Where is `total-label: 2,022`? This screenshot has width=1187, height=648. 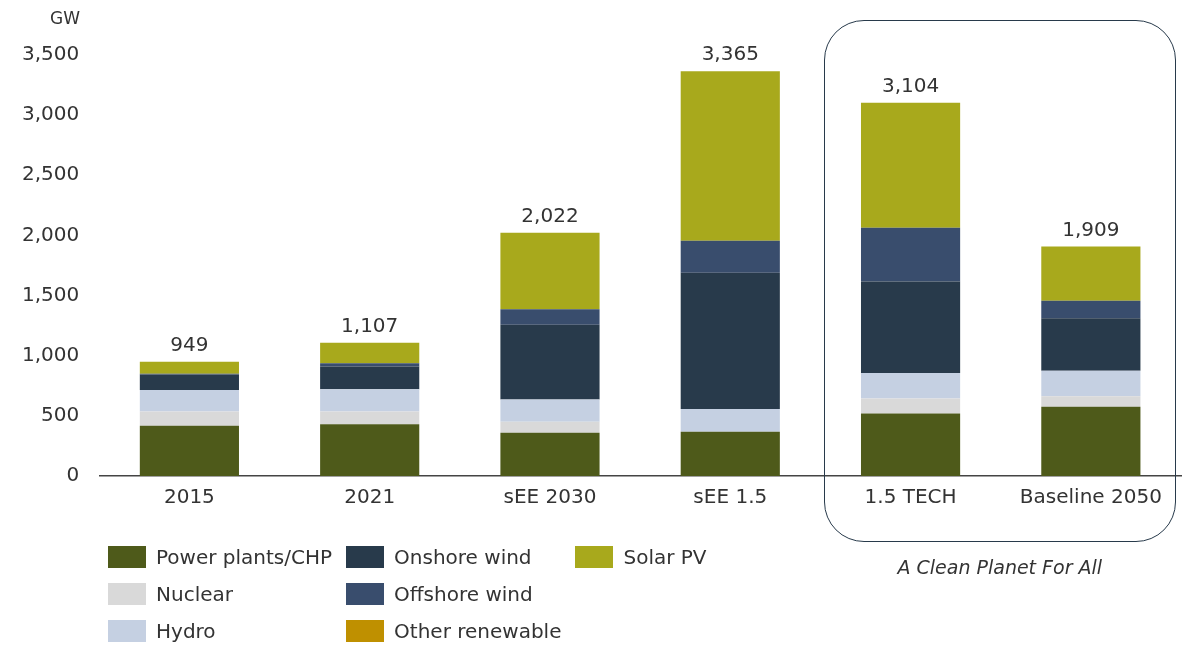
total-label: 2,022 is located at coordinates (550, 214).